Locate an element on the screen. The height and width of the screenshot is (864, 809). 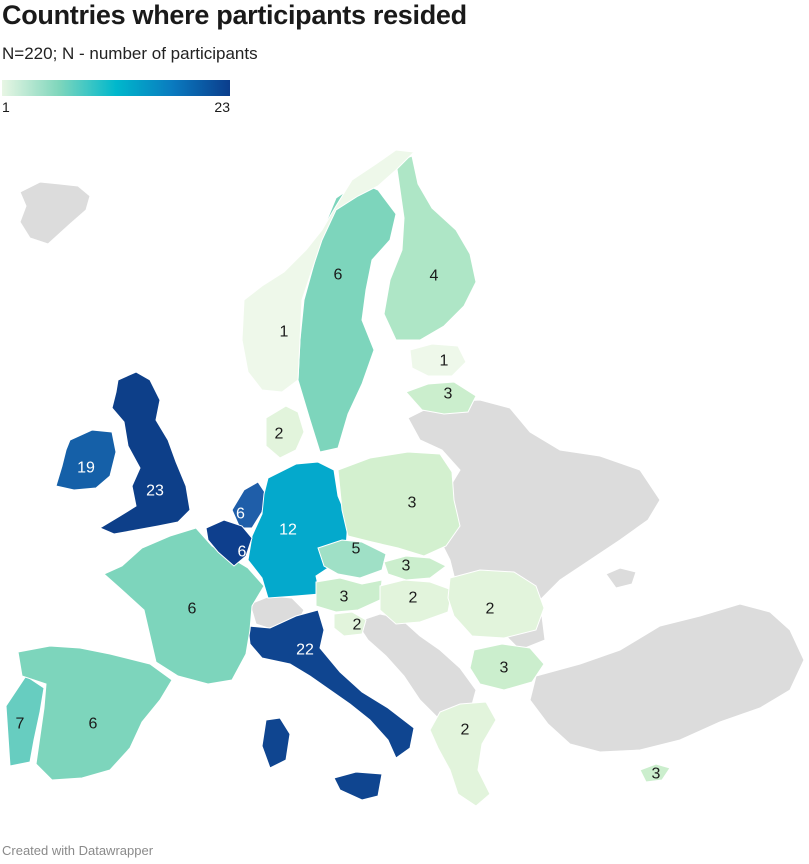
value-label-norway: 1 is located at coordinates (284, 332).